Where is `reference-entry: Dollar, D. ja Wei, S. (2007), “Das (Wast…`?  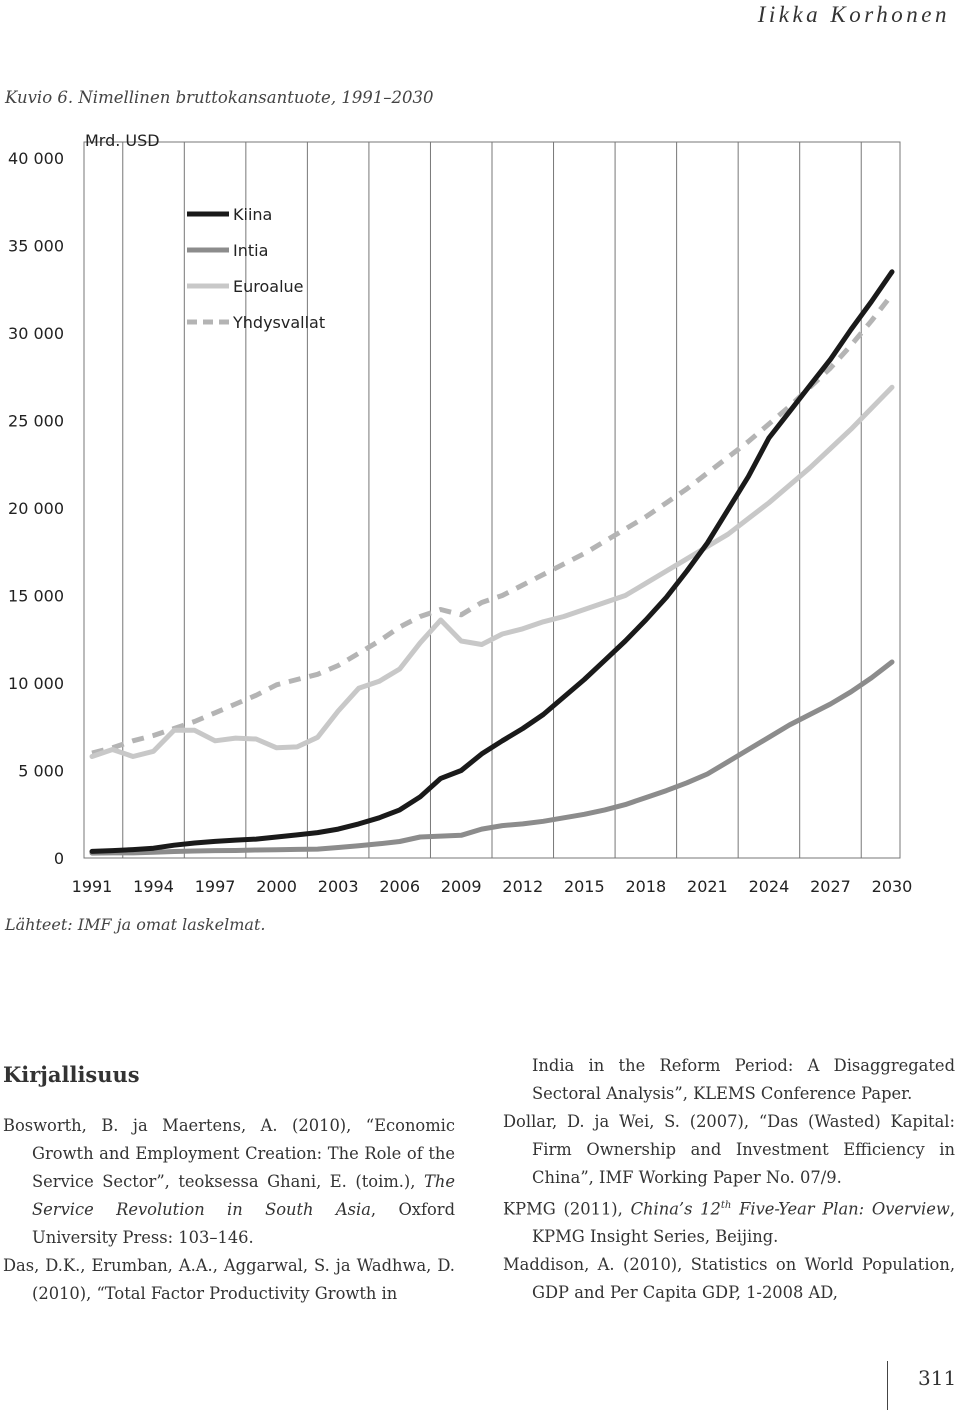 reference-entry: Dollar, D. ja Wei, S. (2007), “Das (Wast… is located at coordinates (729, 1150).